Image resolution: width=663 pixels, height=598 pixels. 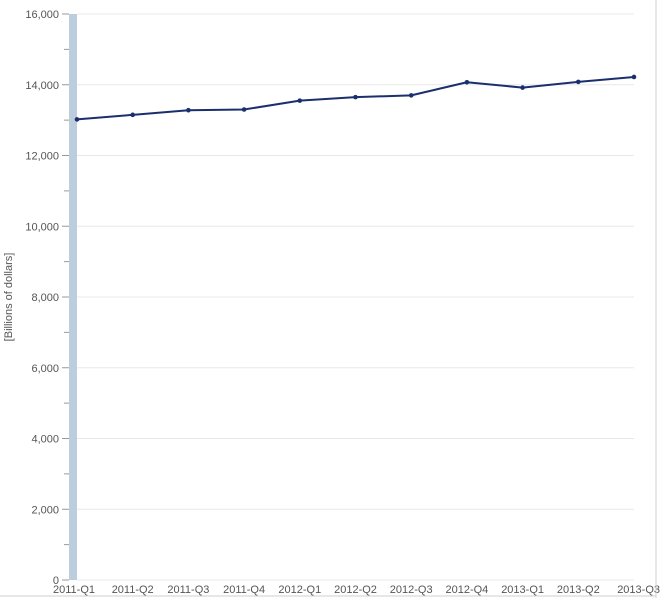 I want to click on x-tick-label: 2011-Q2, so click(x=133, y=590).